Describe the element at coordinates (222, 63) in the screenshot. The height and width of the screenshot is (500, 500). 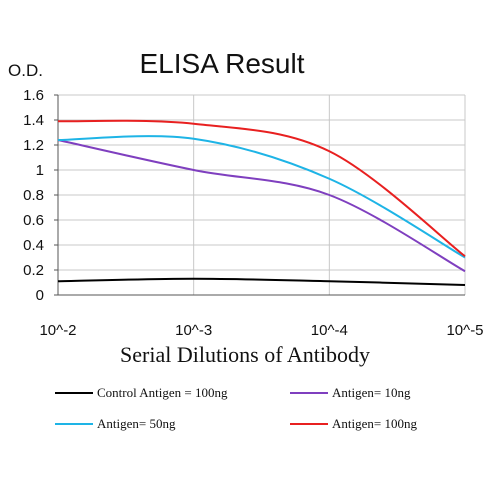
I see `chart-title: ELISA Result` at that location.